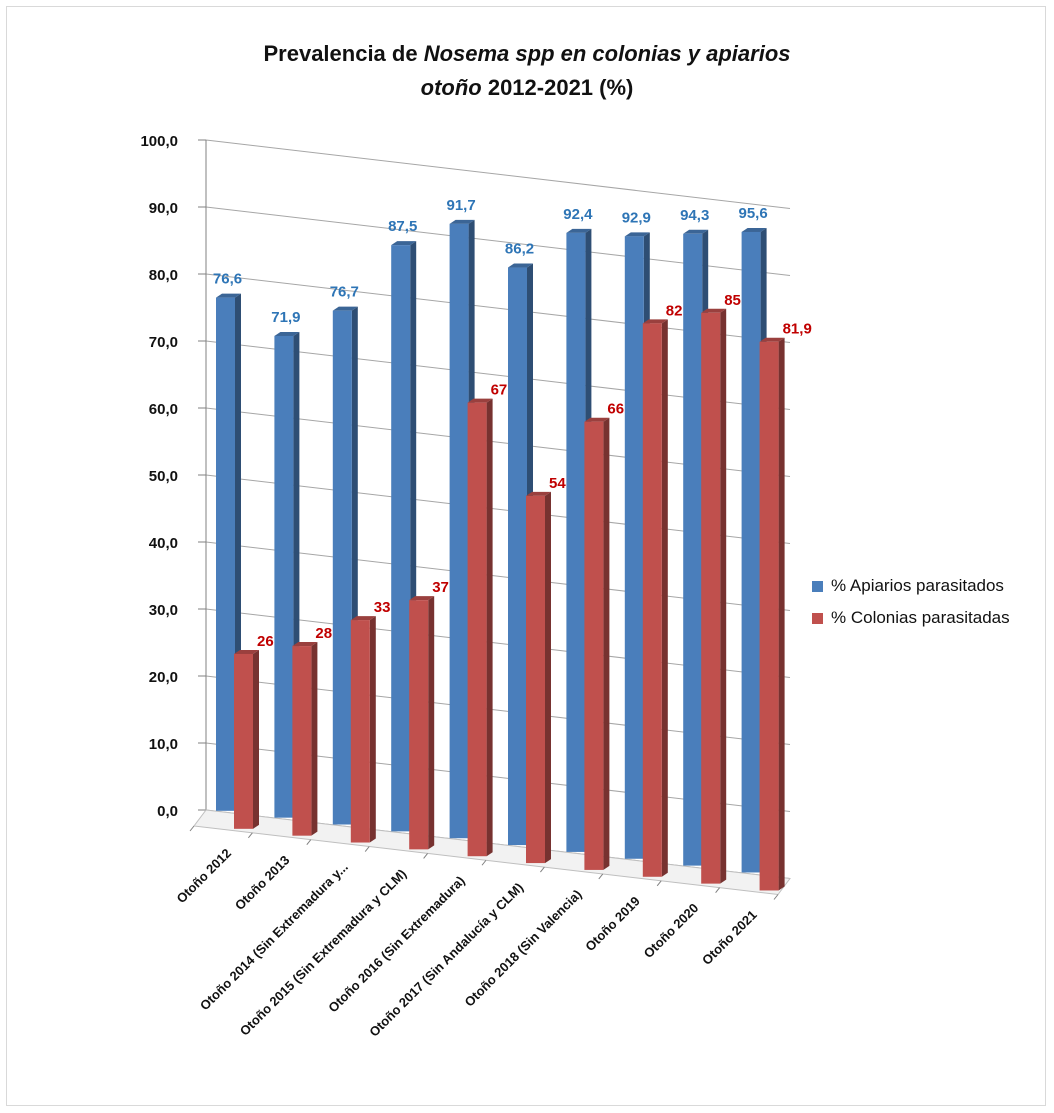 This screenshot has width=1054, height=1113. What do you see at coordinates (163, 208) in the screenshot?
I see `y-tick-label: 90,0` at bounding box center [163, 208].